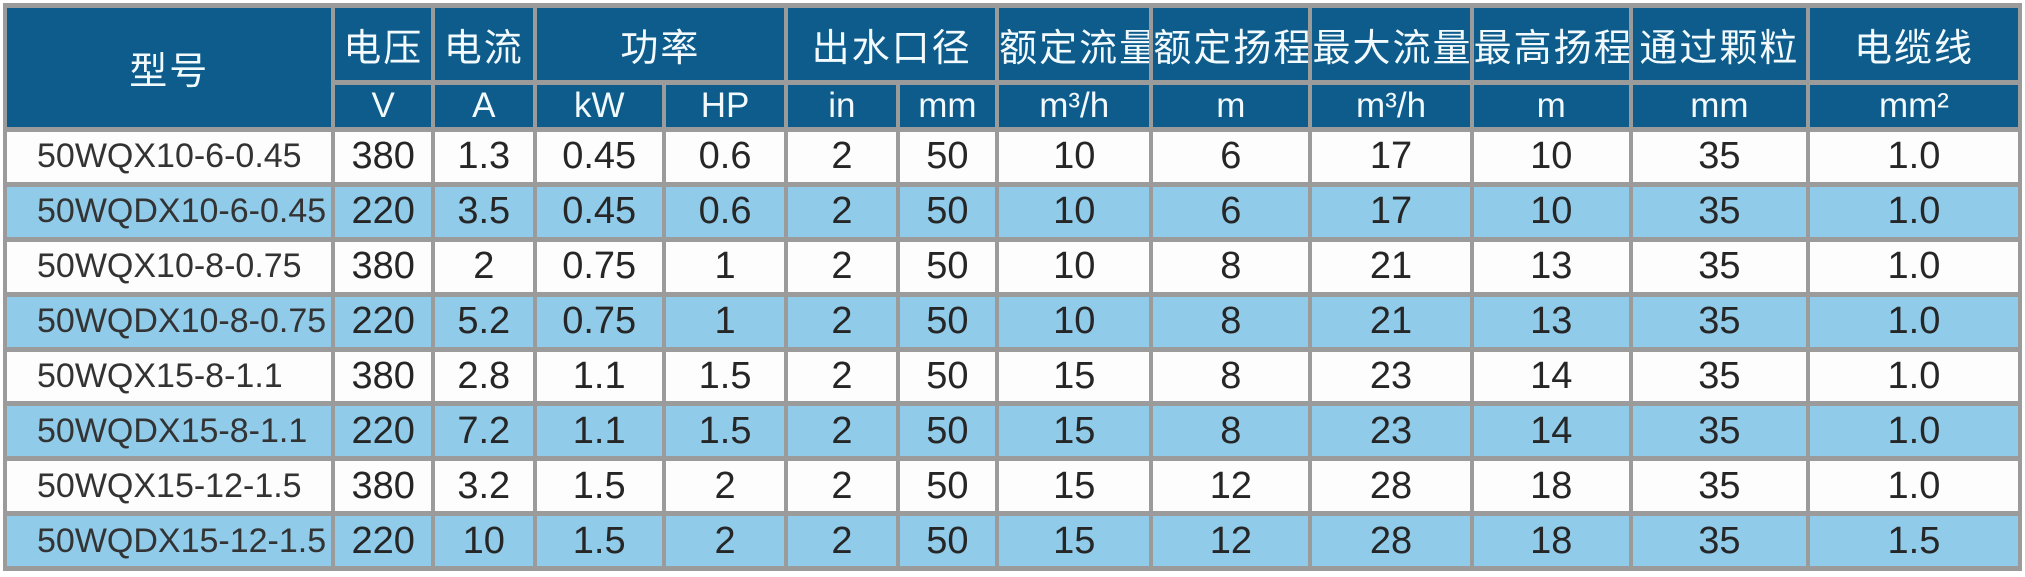  What do you see at coordinates (383, 44) in the screenshot?
I see `col-header-voltage: 电压` at bounding box center [383, 44].